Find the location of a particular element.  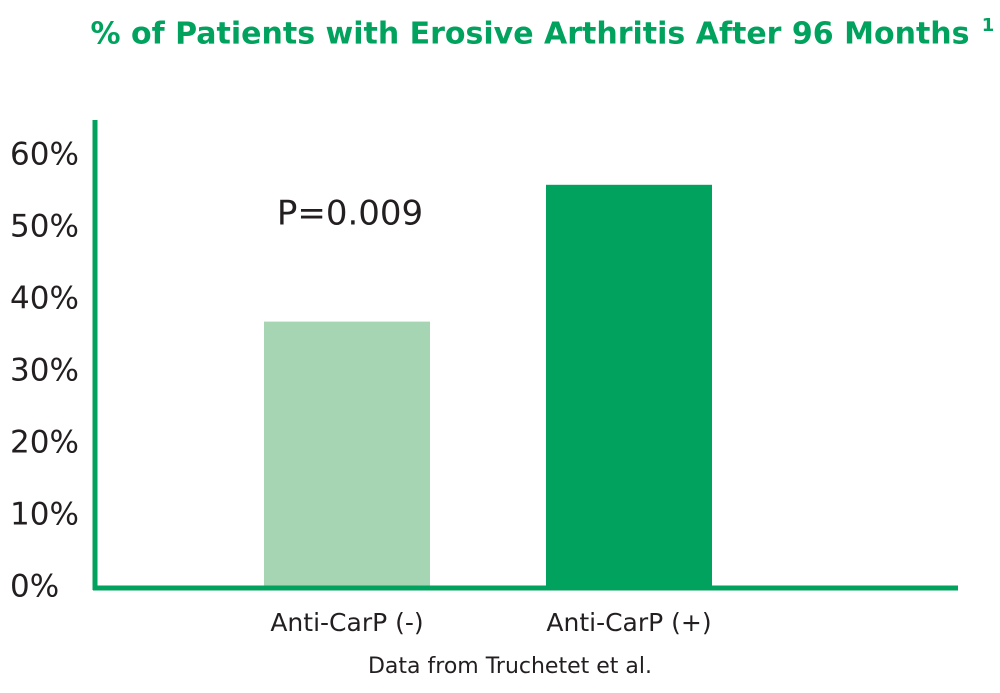

annotation: P=0.009 is located at coordinates (350, 214).